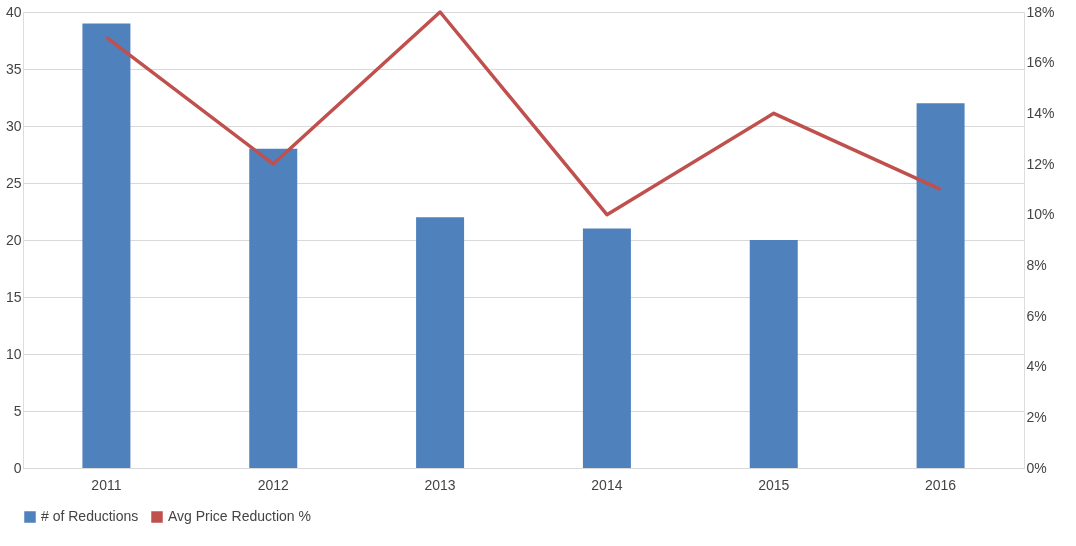 The image size is (1076, 546). I want to click on x-tick-label: 2016, so click(941, 484).